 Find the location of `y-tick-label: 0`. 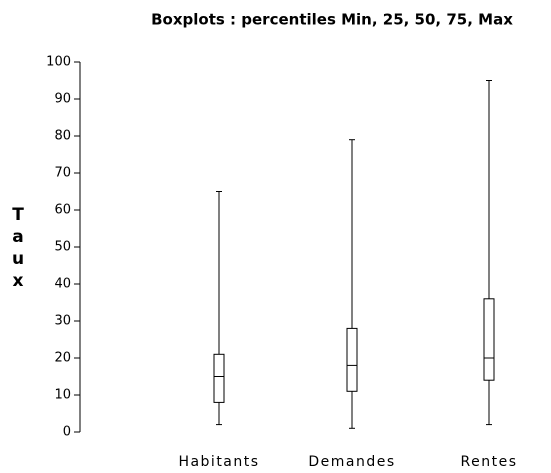

y-tick-label: 0 is located at coordinates (67, 432).